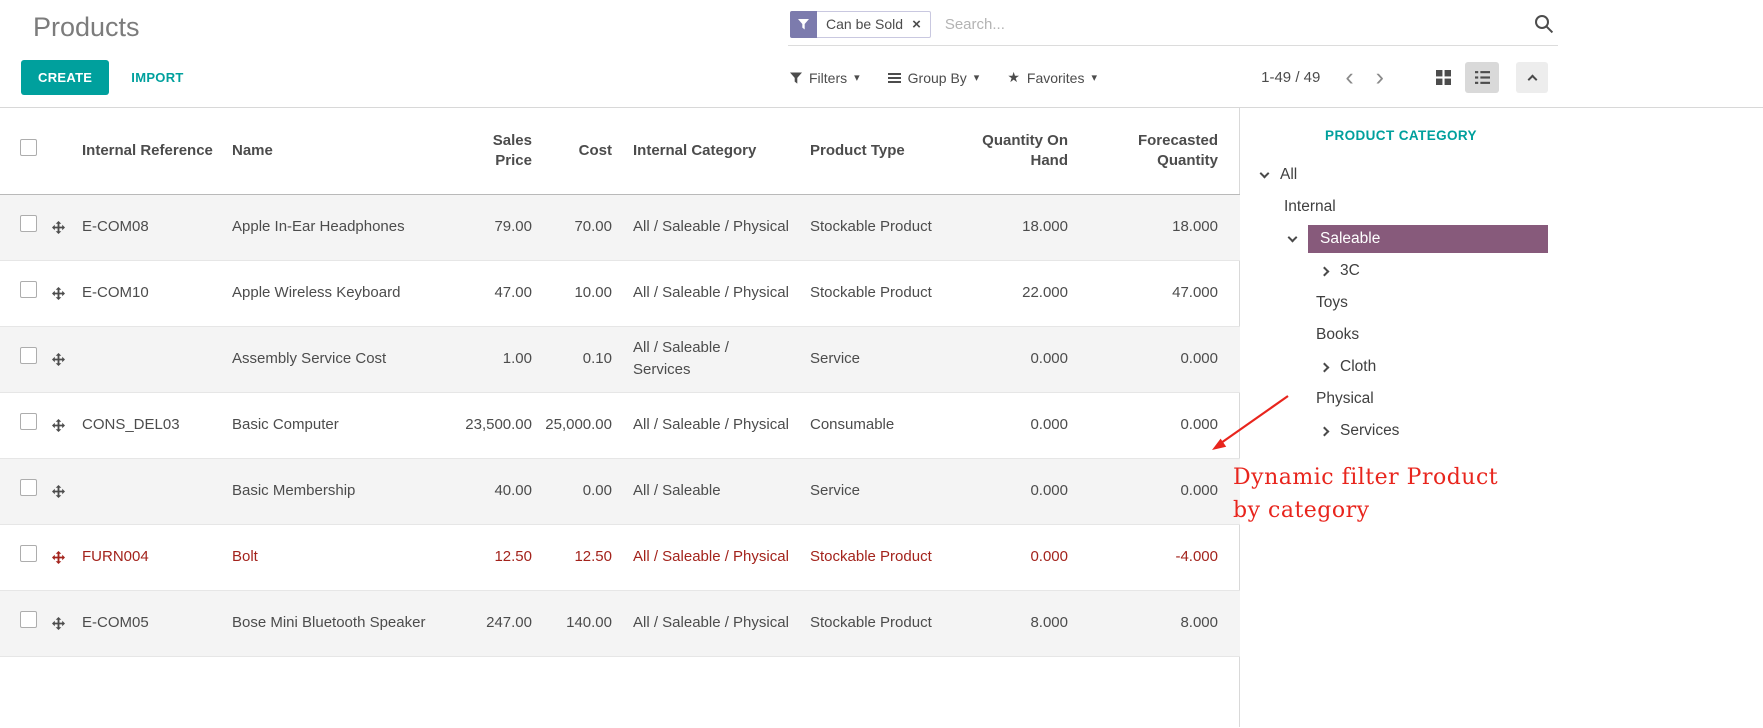 Image resolution: width=1763 pixels, height=728 pixels. Describe the element at coordinates (131, 425) in the screenshot. I see `cell-internal-reference: CONS_DEL03` at that location.